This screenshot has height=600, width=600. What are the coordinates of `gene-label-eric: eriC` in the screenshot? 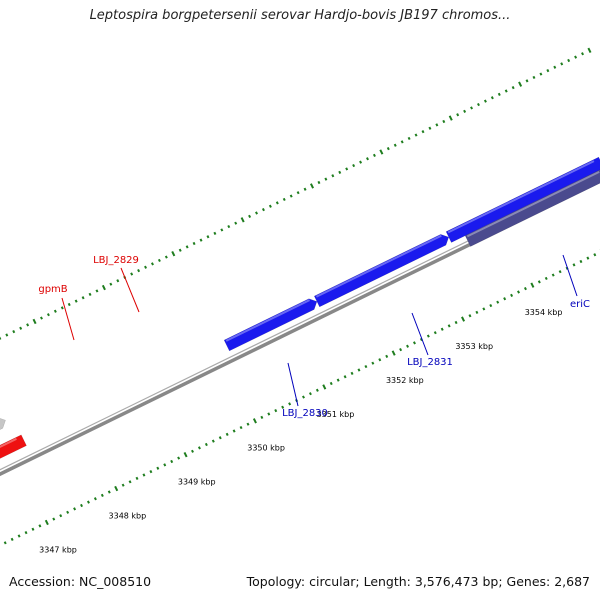 It's located at (580, 304).